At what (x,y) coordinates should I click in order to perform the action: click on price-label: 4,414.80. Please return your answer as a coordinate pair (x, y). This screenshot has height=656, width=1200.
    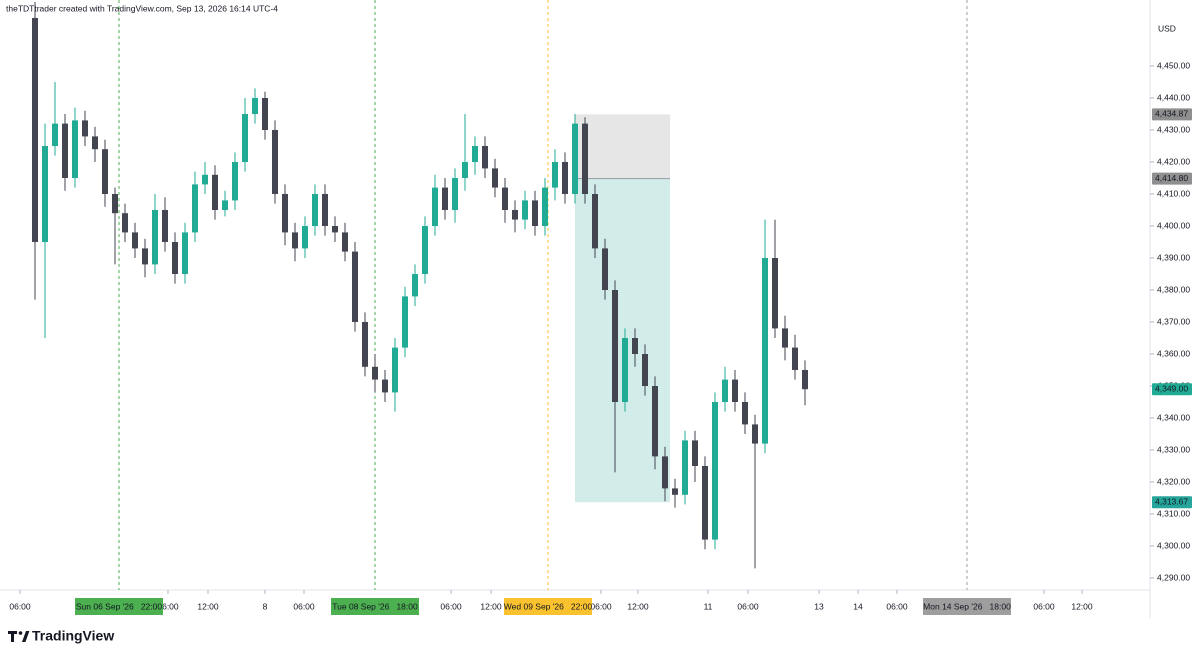
    Looking at the image, I should click on (1171, 178).